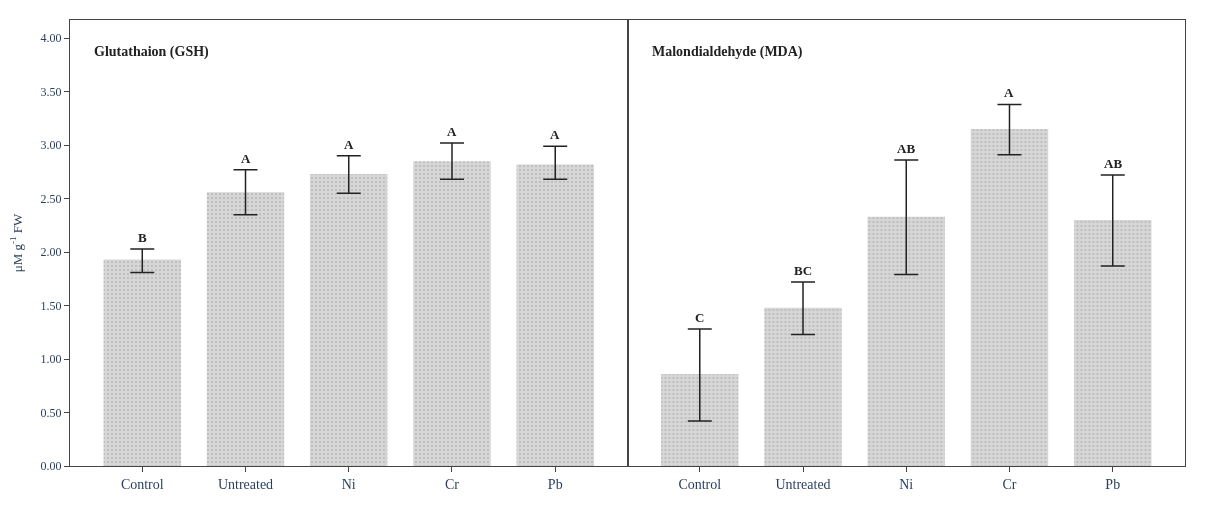  What do you see at coordinates (51, 412) in the screenshot?
I see `y-tick-label: 0.50` at bounding box center [51, 412].